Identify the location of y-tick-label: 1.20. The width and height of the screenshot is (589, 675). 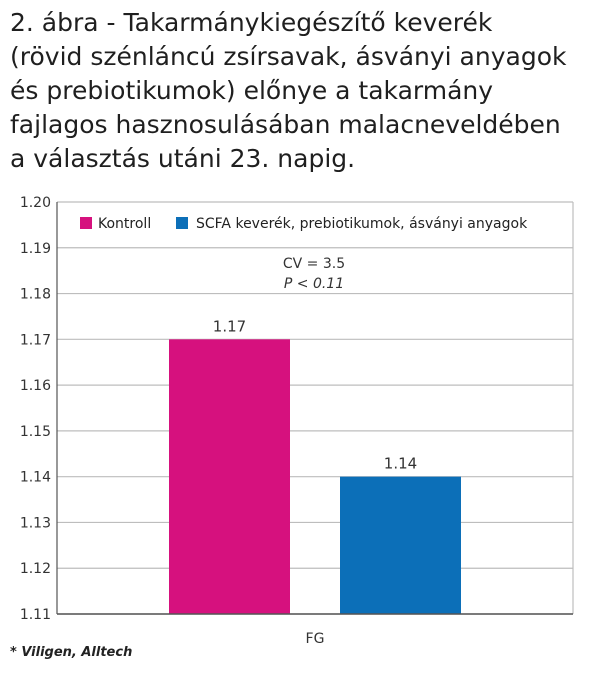
(35, 203).